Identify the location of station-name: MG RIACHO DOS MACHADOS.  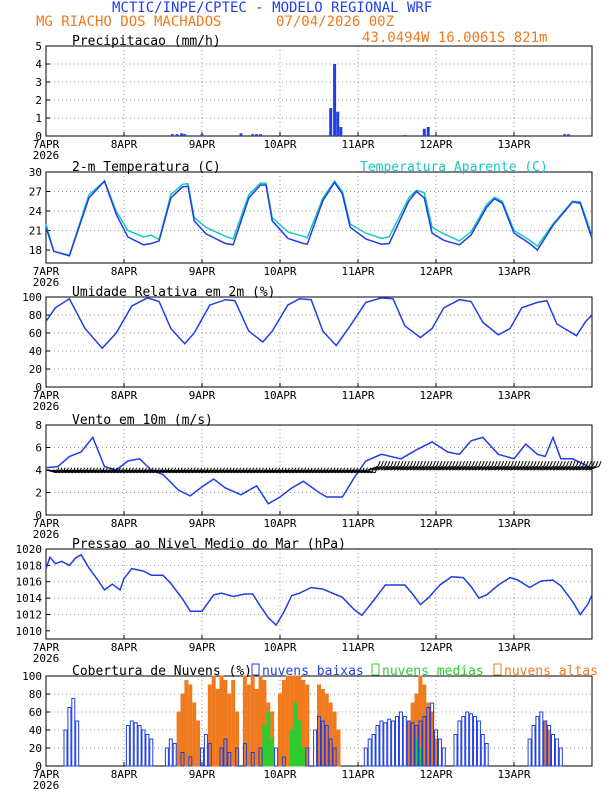
(129, 22).